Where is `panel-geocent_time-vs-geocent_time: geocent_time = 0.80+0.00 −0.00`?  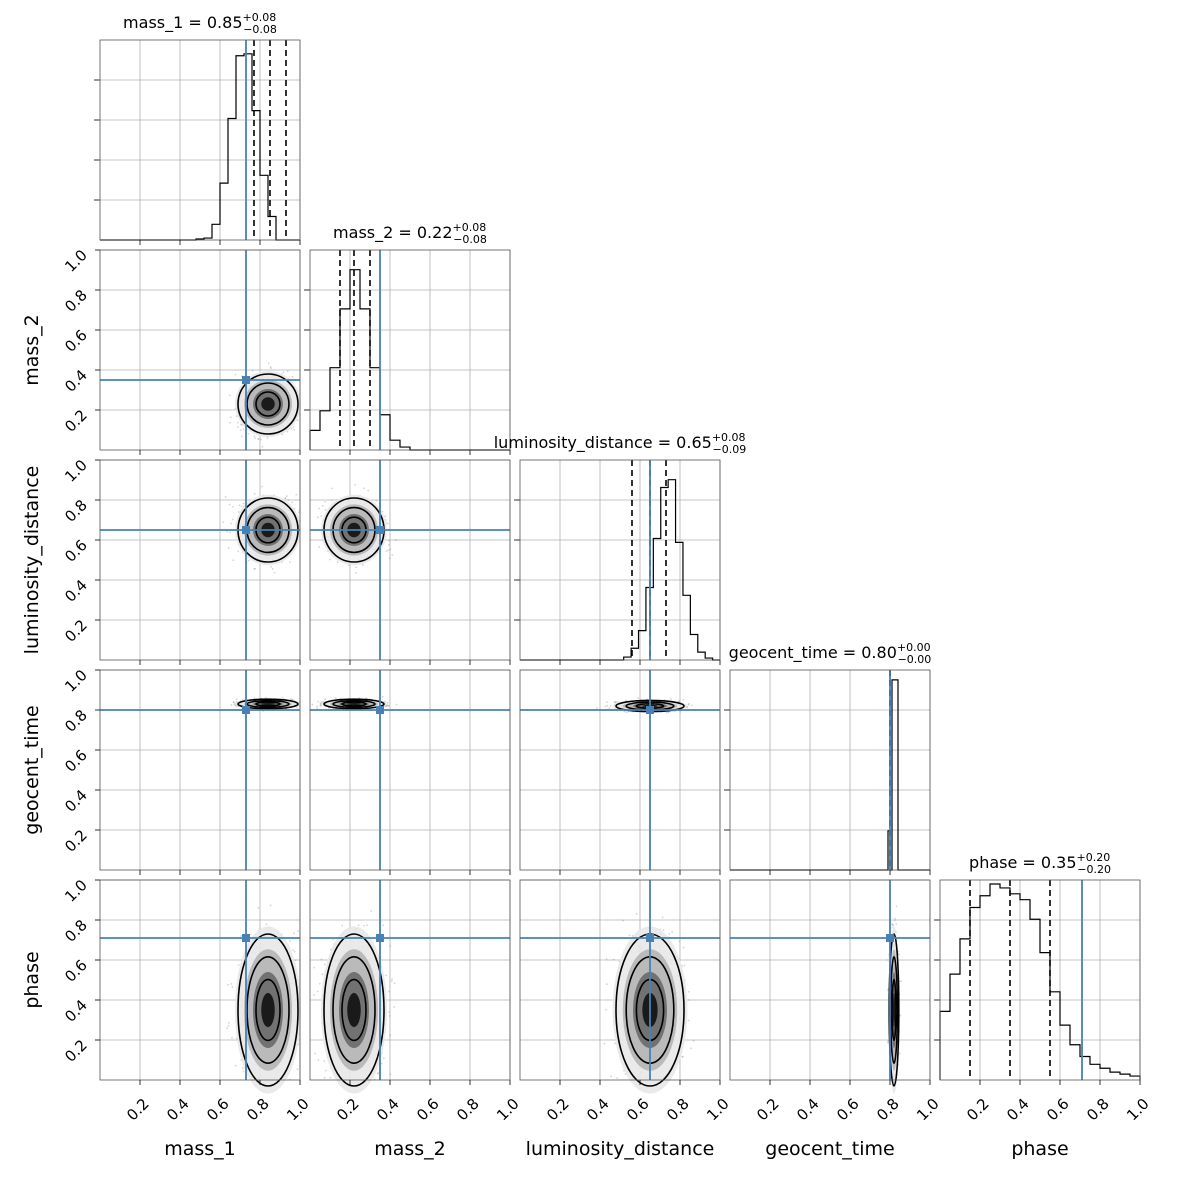 panel-geocent_time-vs-geocent_time: geocent_time = 0.80+0.00 −0.00 is located at coordinates (827, 758).